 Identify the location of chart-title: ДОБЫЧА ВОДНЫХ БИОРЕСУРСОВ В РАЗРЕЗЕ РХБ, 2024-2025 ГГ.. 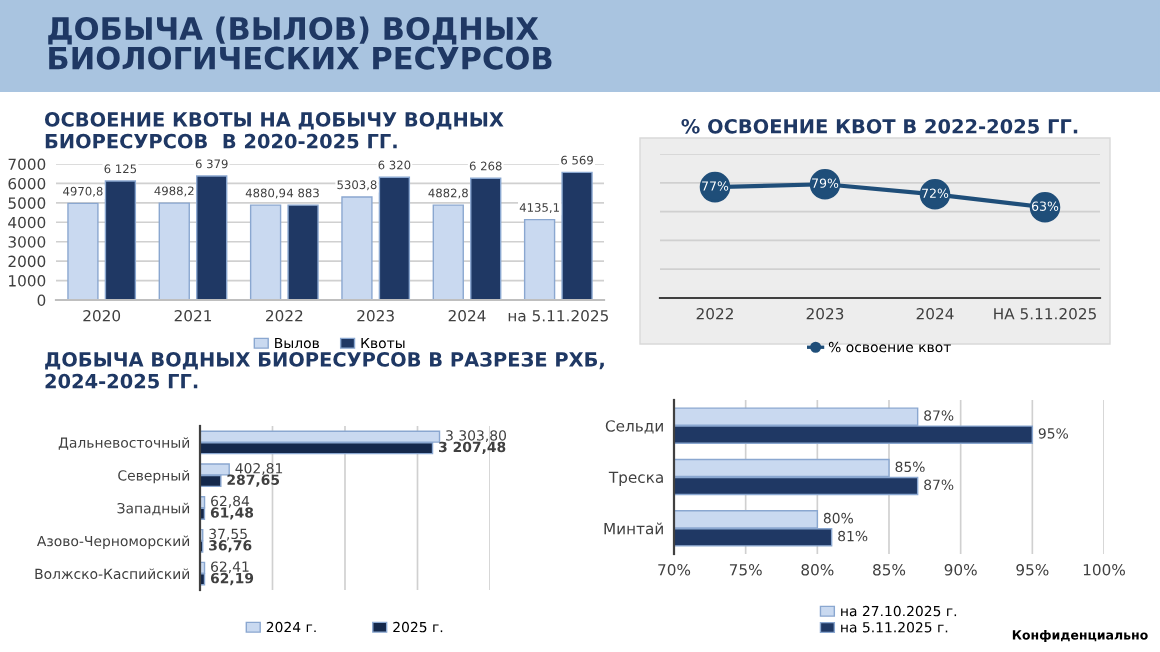
(324, 370).